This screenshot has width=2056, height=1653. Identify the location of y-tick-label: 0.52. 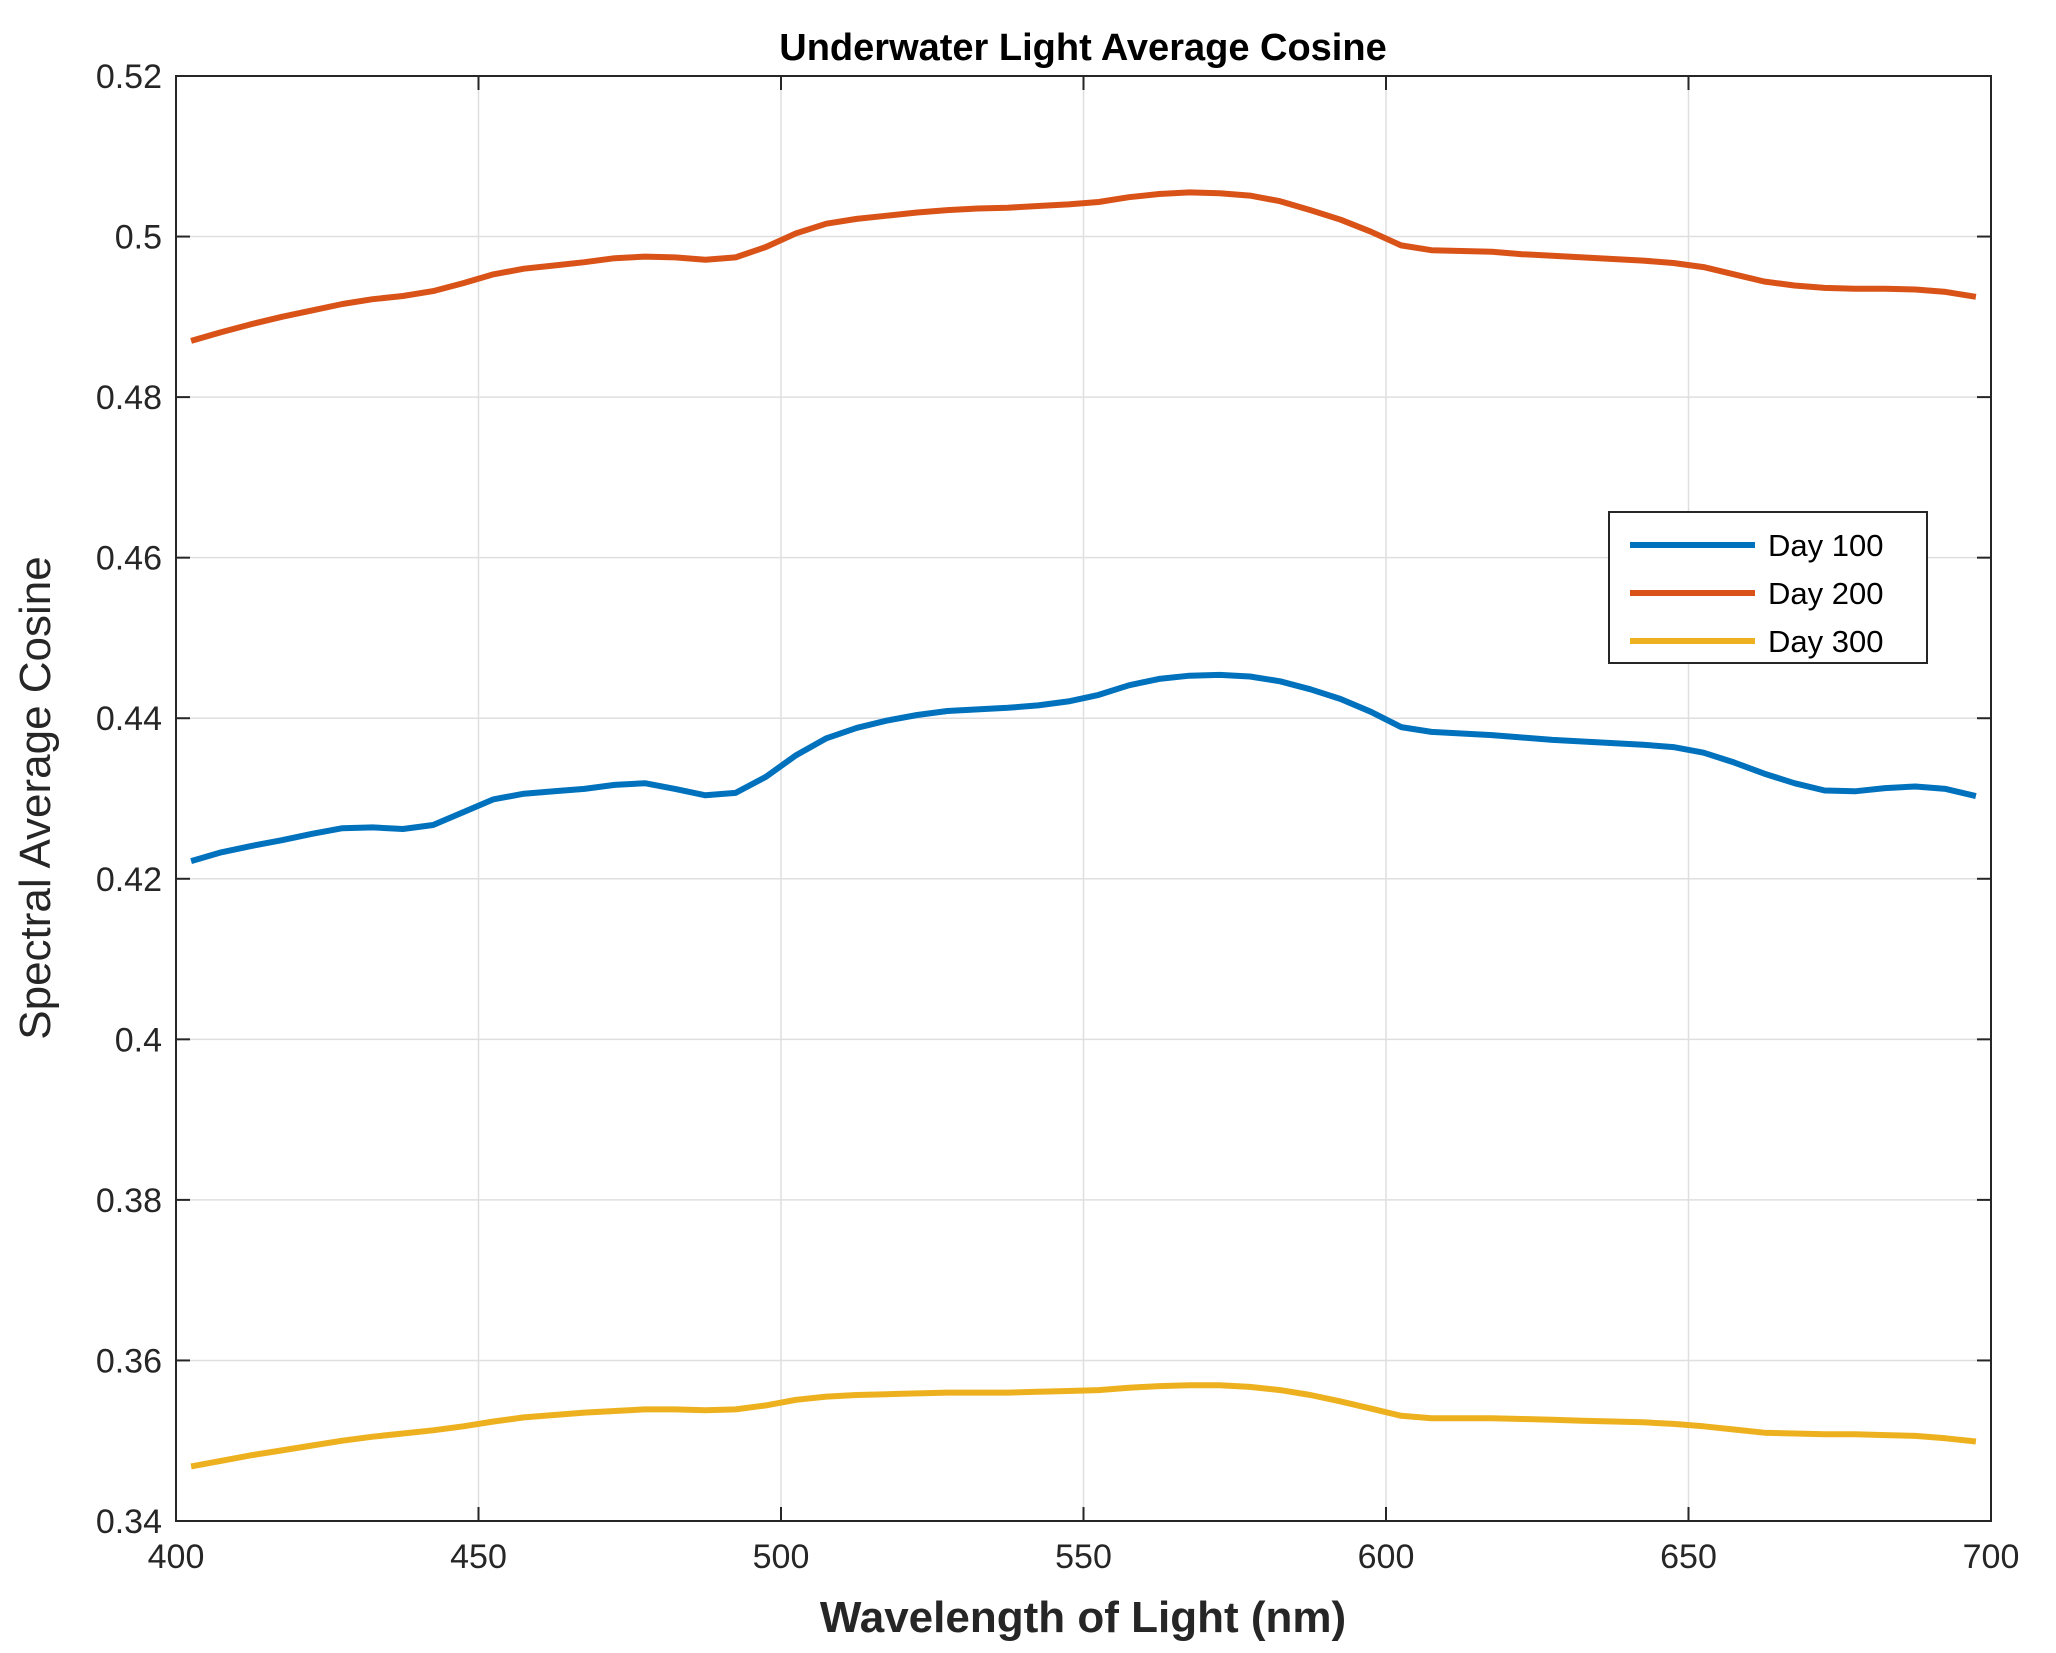
(129, 77).